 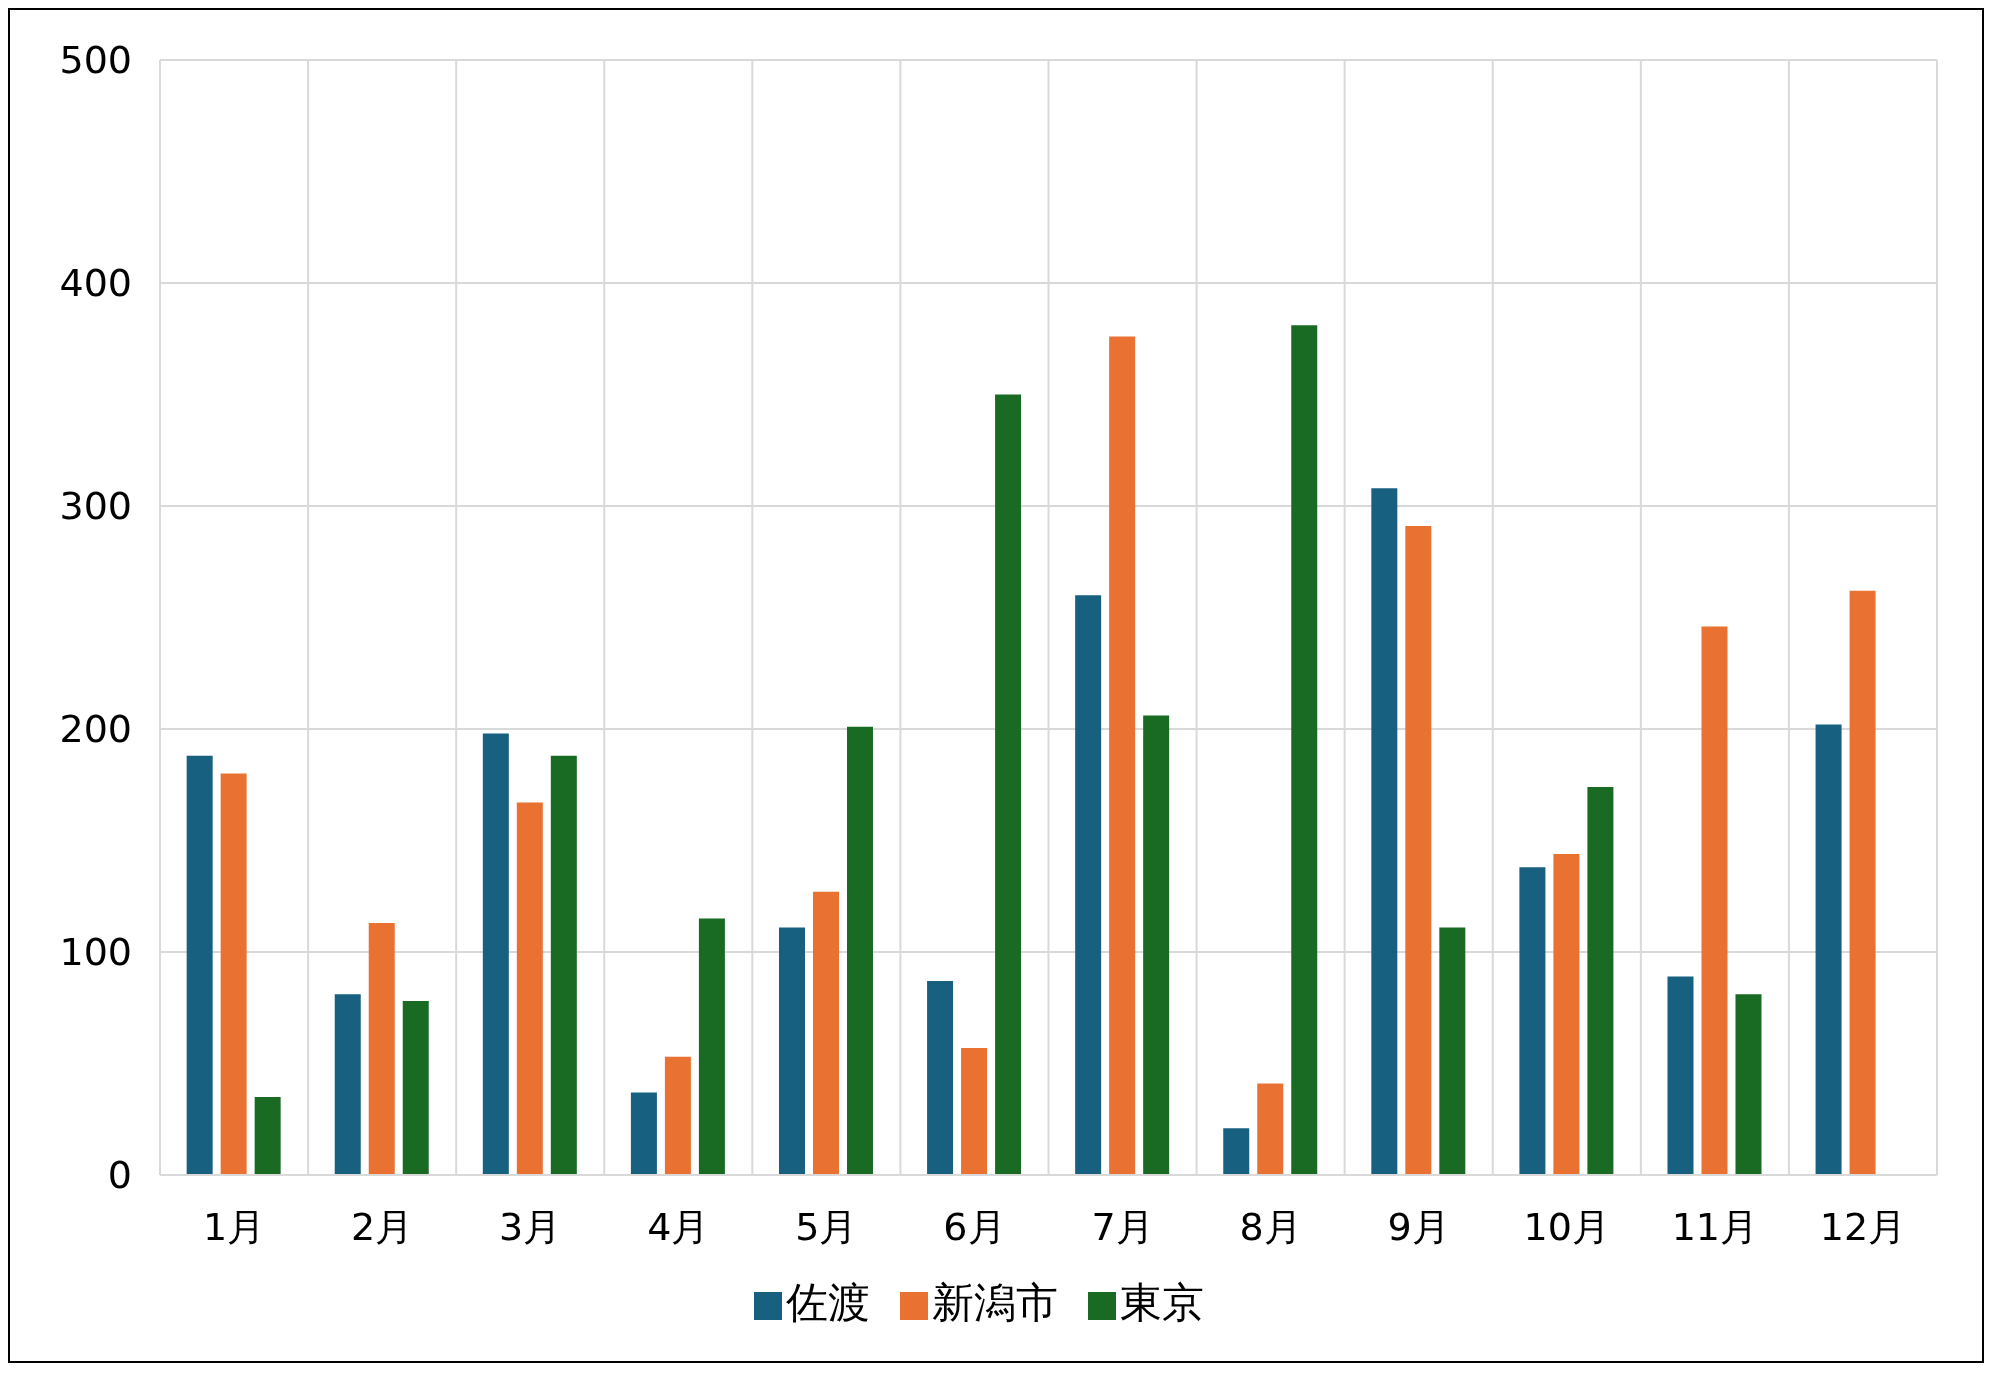 What do you see at coordinates (994, 1302) in the screenshot?
I see `legend-label: 新潟市` at bounding box center [994, 1302].